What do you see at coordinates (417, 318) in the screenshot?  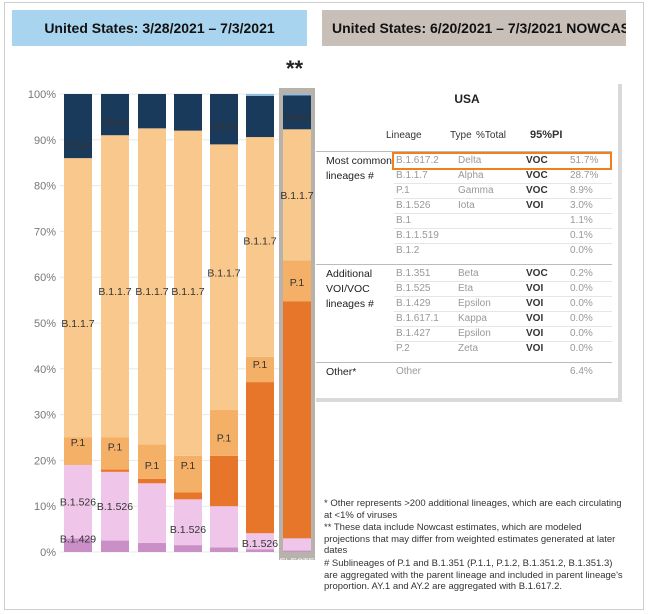 I see `lineage-cell: B.1.617.1` at bounding box center [417, 318].